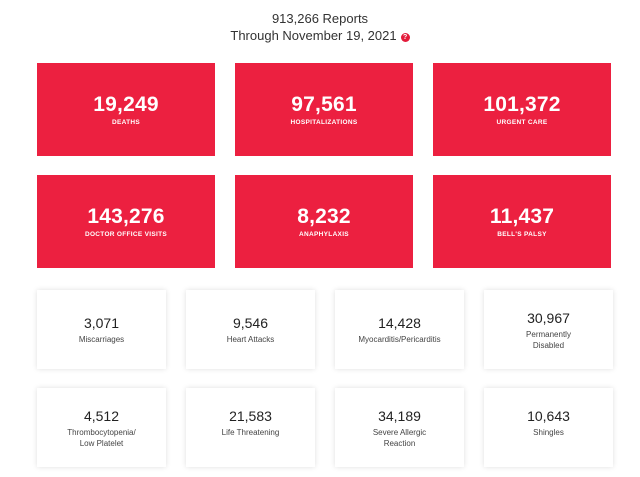 Image resolution: width=640 pixels, height=477 pixels. I want to click on stat-card-permanently-disabled: 30,967 Permanently Disabled, so click(548, 329).